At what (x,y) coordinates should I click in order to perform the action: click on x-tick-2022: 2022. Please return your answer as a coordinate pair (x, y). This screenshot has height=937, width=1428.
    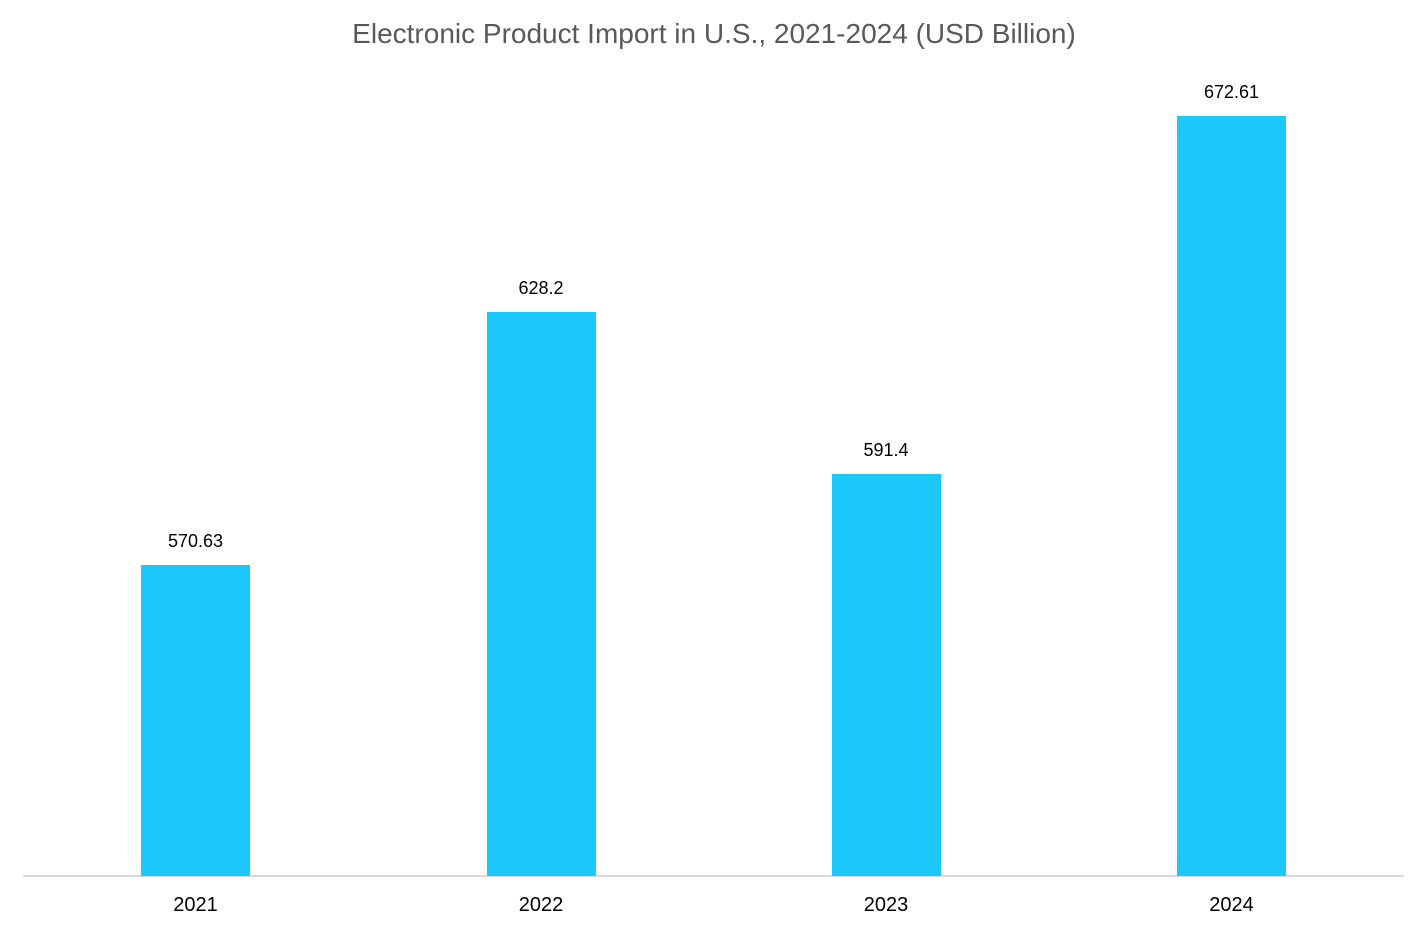
    Looking at the image, I should click on (541, 905).